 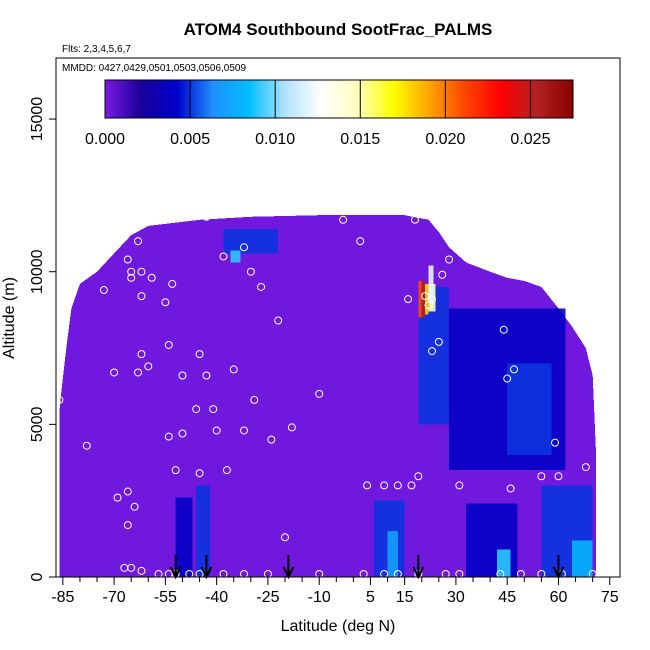 What do you see at coordinates (370, 597) in the screenshot?
I see `x-tick-label: 5` at bounding box center [370, 597].